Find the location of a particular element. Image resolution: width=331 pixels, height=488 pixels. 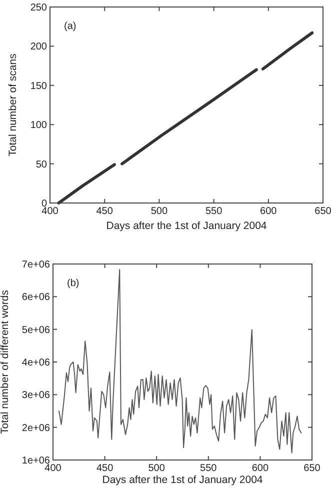

y-tick-label: 5e+06 is located at coordinates (36, 330).